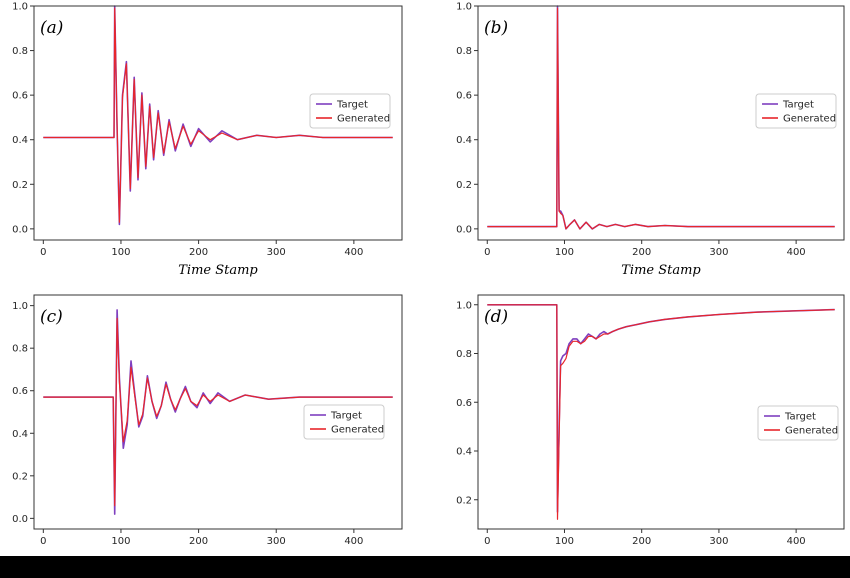 This screenshot has height=578, width=850. I want to click on panel-label: (c), so click(51, 317).